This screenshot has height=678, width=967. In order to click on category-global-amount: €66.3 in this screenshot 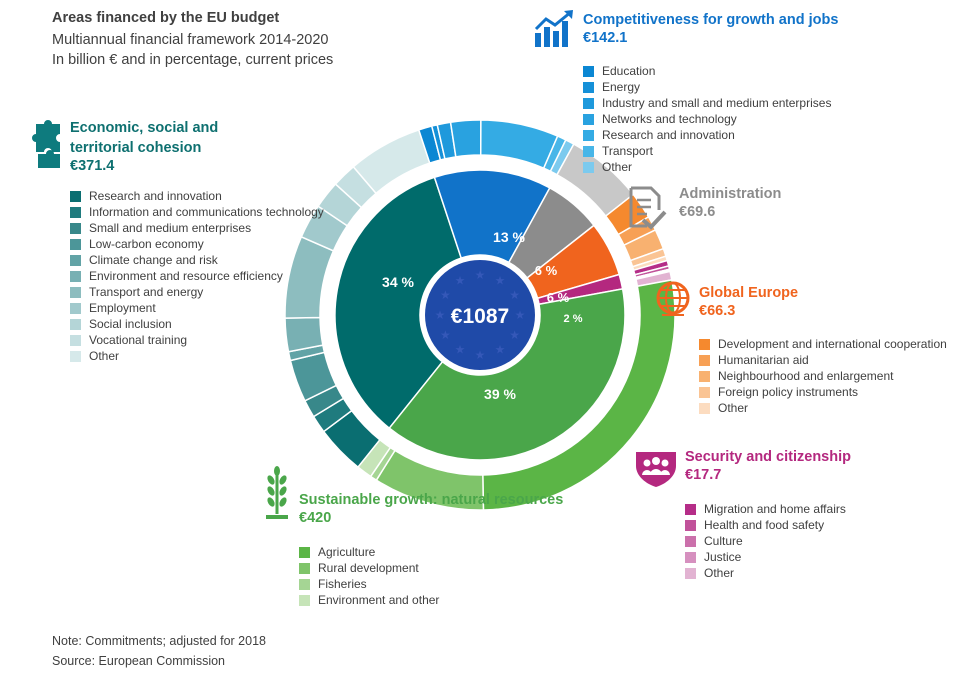, I will do `click(717, 311)`.